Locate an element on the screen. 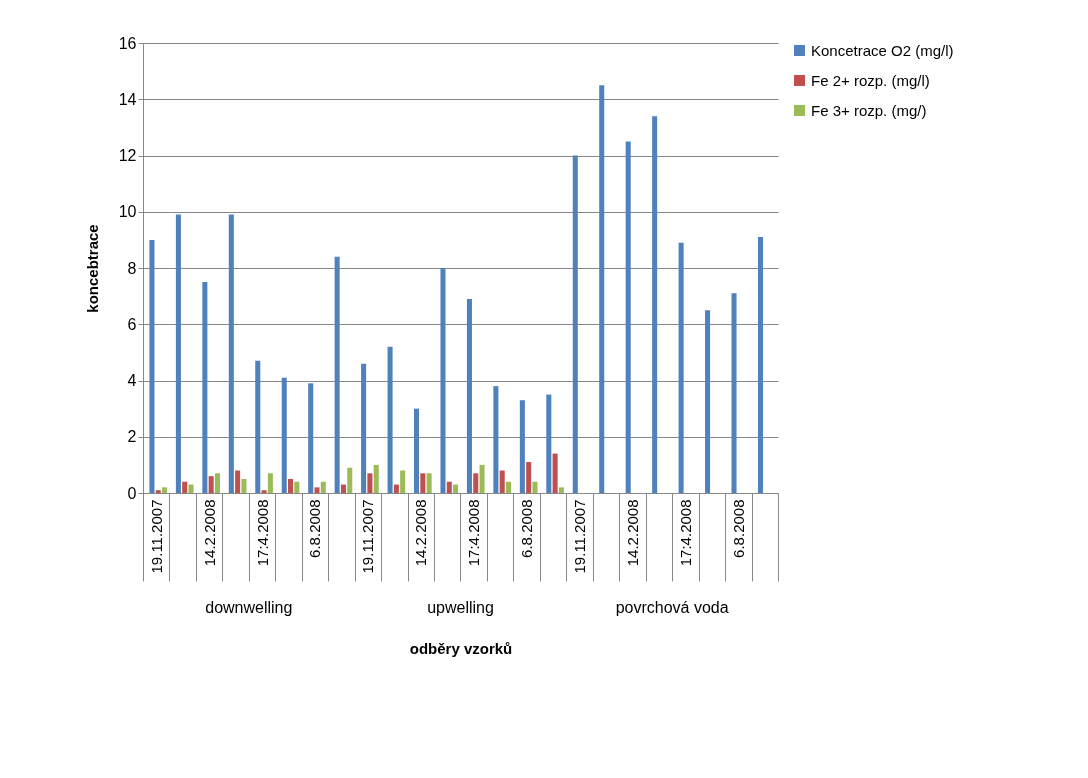  text: downwelling is located at coordinates (249, 607).